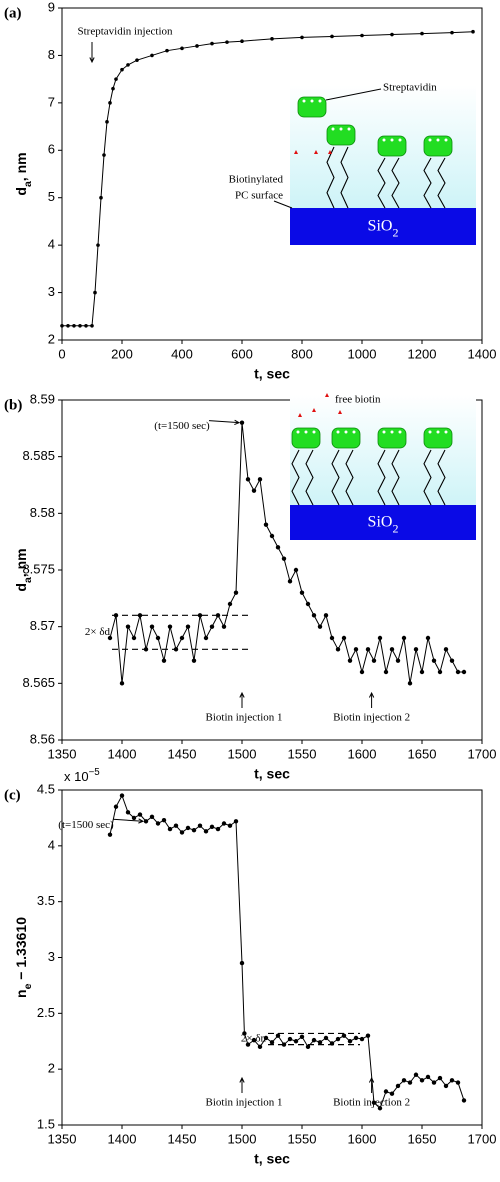  What do you see at coordinates (422, 353) in the screenshot?
I see `x-tick-label: 1200` at bounding box center [422, 353].